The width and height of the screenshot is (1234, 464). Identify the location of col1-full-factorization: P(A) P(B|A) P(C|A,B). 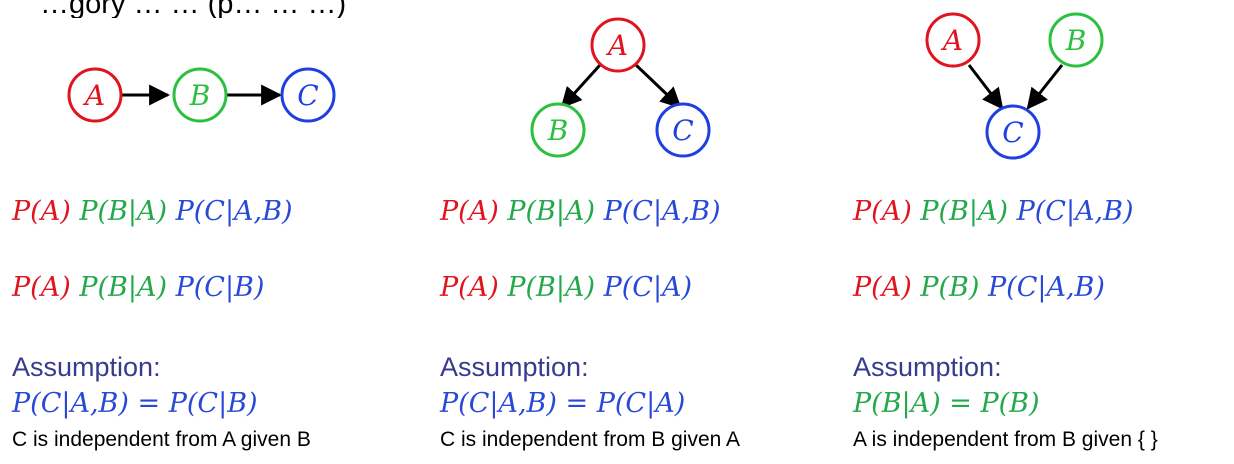
(152, 211).